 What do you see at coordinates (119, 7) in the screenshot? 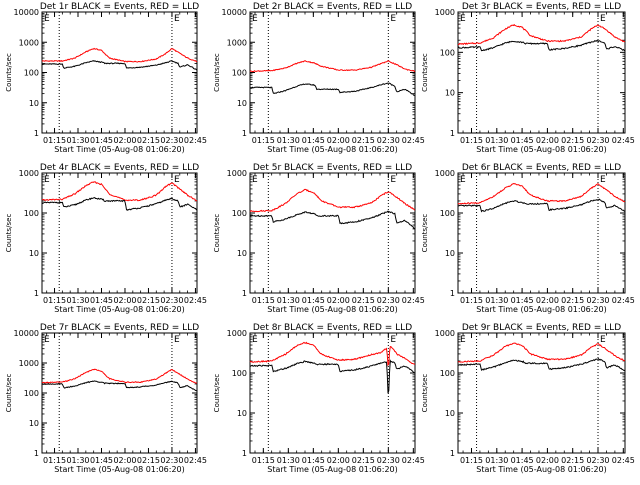
I see `chart-title: Det 1r BLACK = Events, RED = LLD` at bounding box center [119, 7].